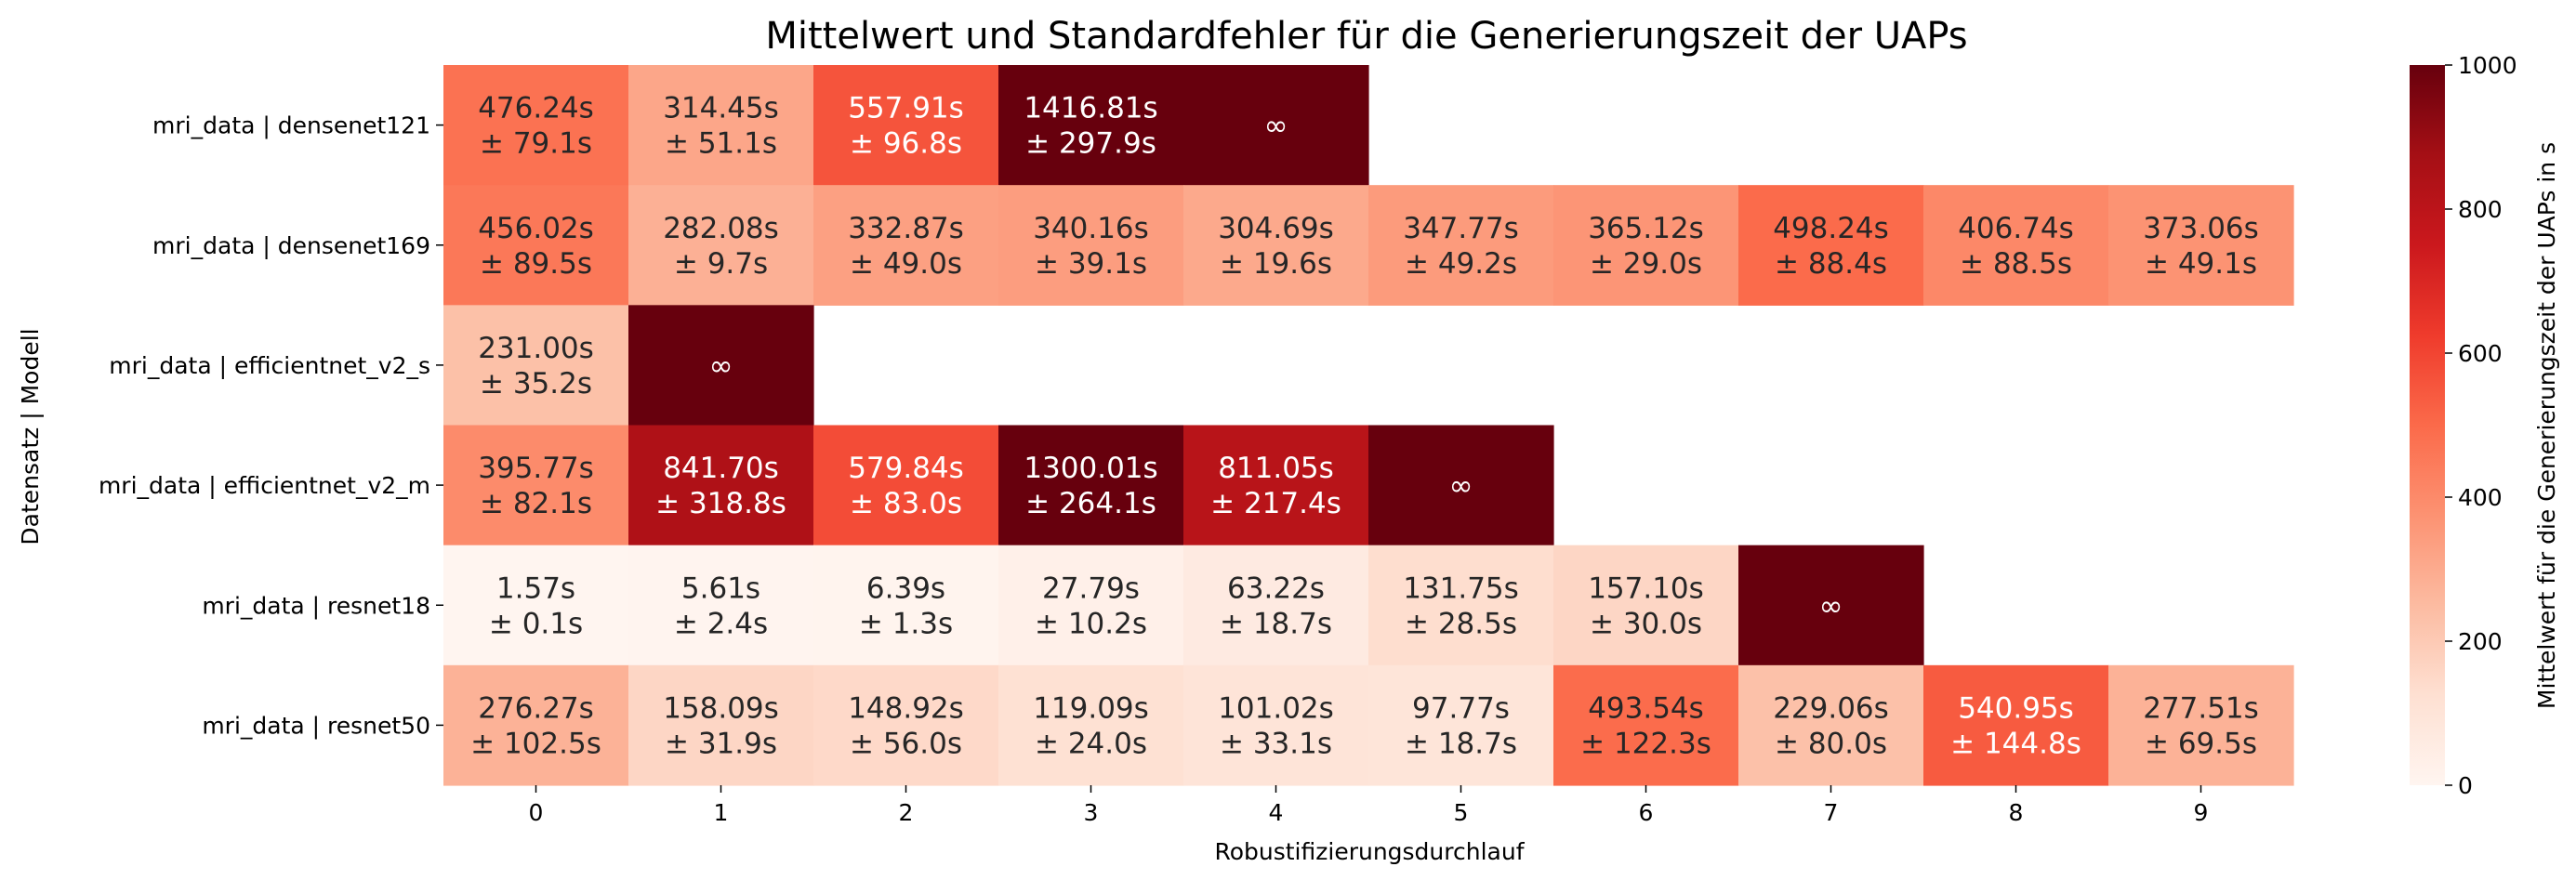 The width and height of the screenshot is (2576, 880). What do you see at coordinates (721, 264) in the screenshot?
I see `cell-label: ± 9.7s` at bounding box center [721, 264].